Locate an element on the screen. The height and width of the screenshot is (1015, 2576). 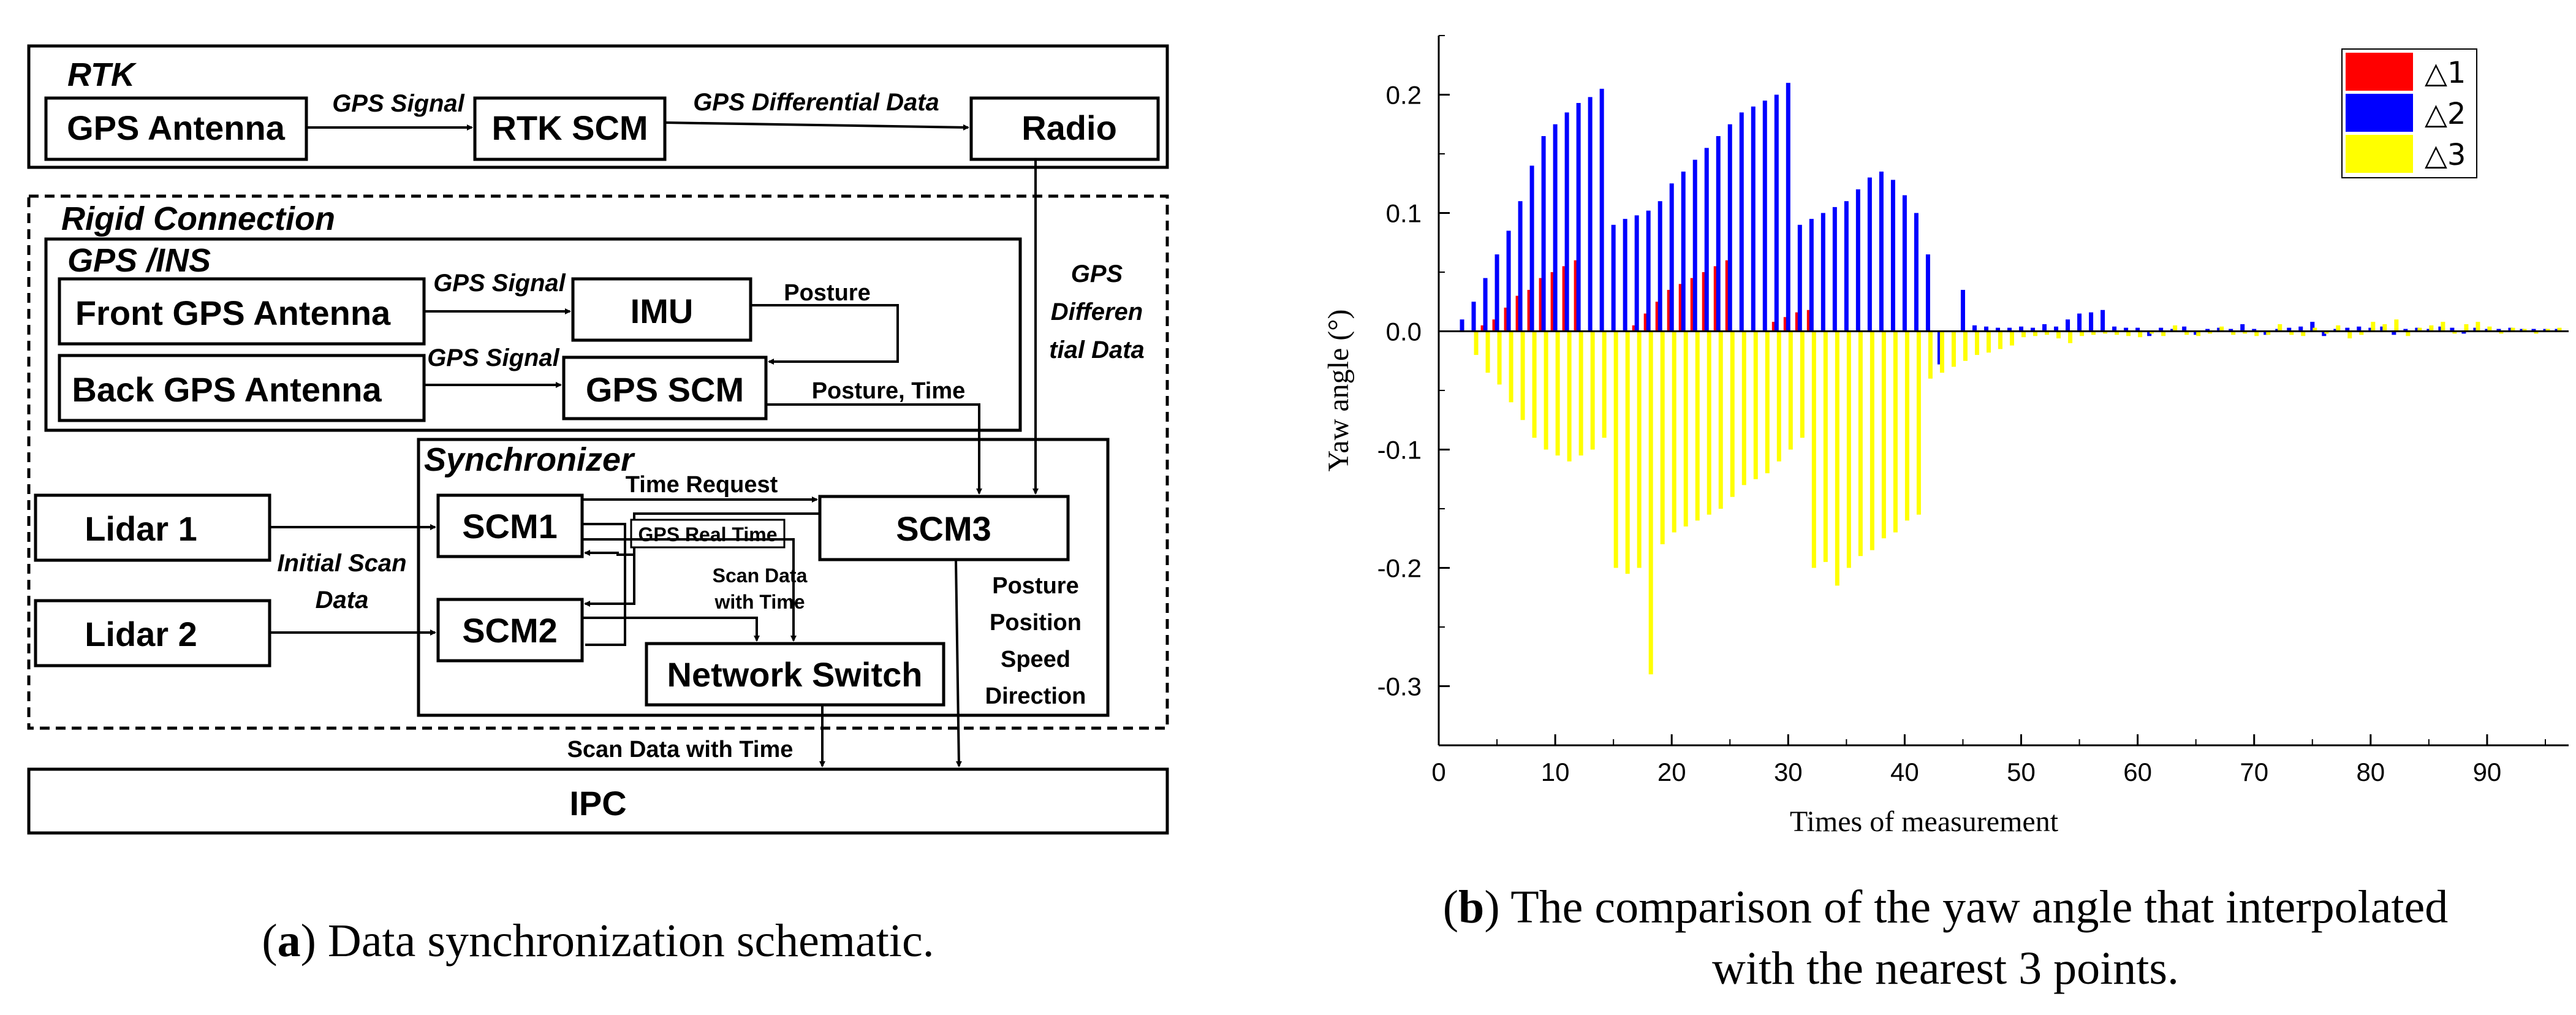
x-tick-label: 80 is located at coordinates (2370, 772).